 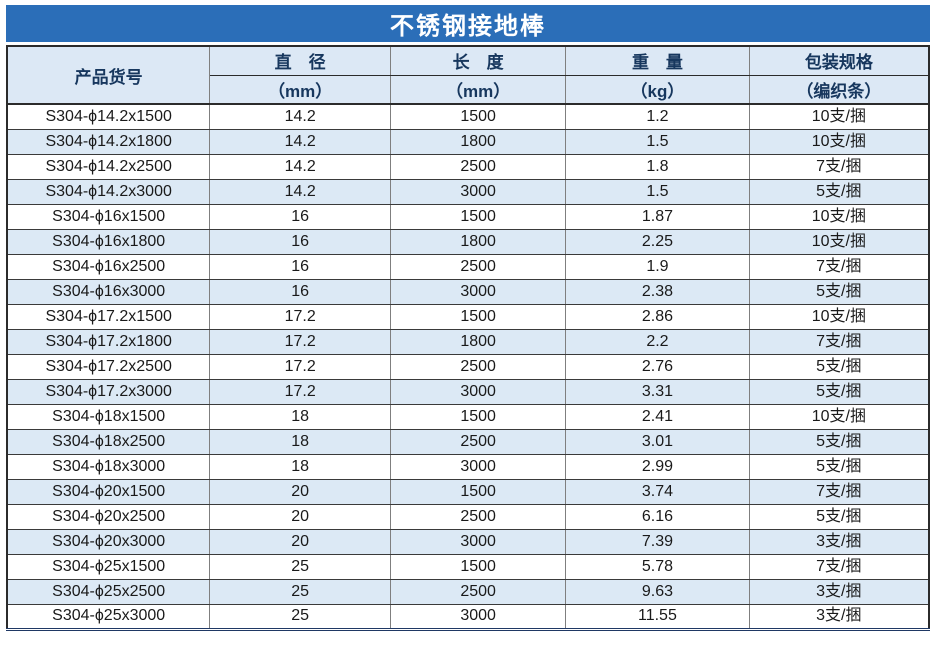 I want to click on table-row: S304-ϕ18x1500 18 1500 2.41 10支/捆, so click(x=468, y=417).